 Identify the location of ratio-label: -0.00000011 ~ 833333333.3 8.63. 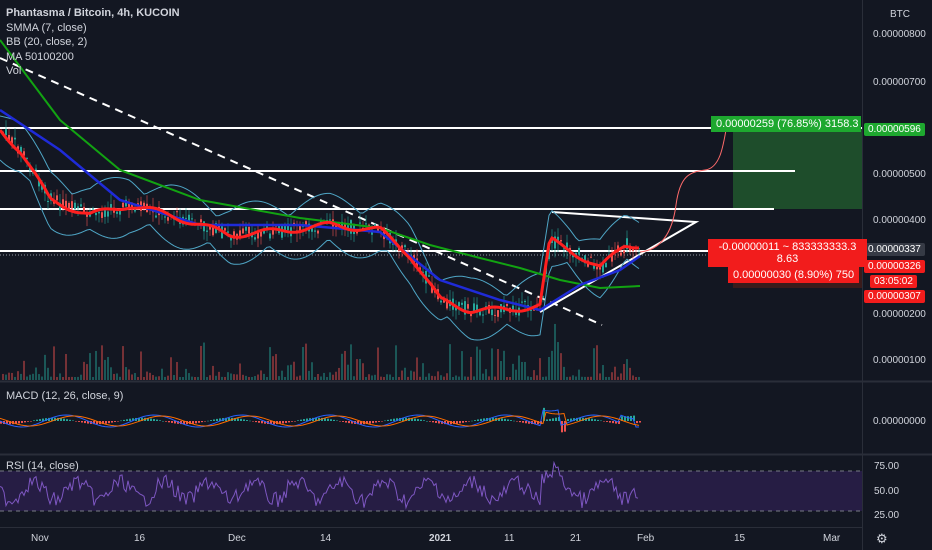
(787, 253).